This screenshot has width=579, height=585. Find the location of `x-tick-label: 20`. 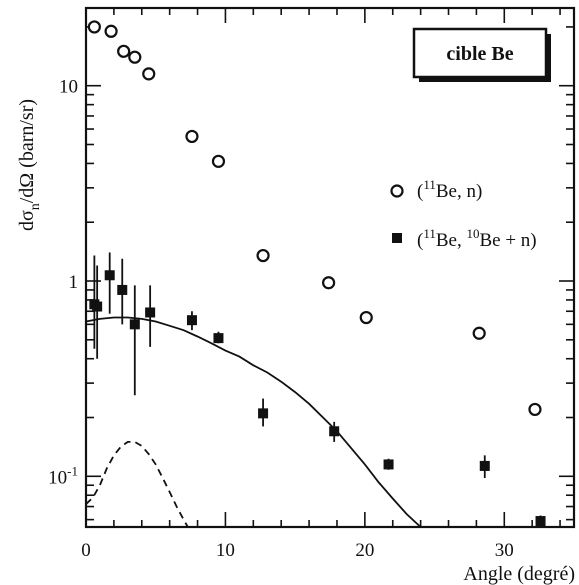

x-tick-label: 20 is located at coordinates (364, 550).